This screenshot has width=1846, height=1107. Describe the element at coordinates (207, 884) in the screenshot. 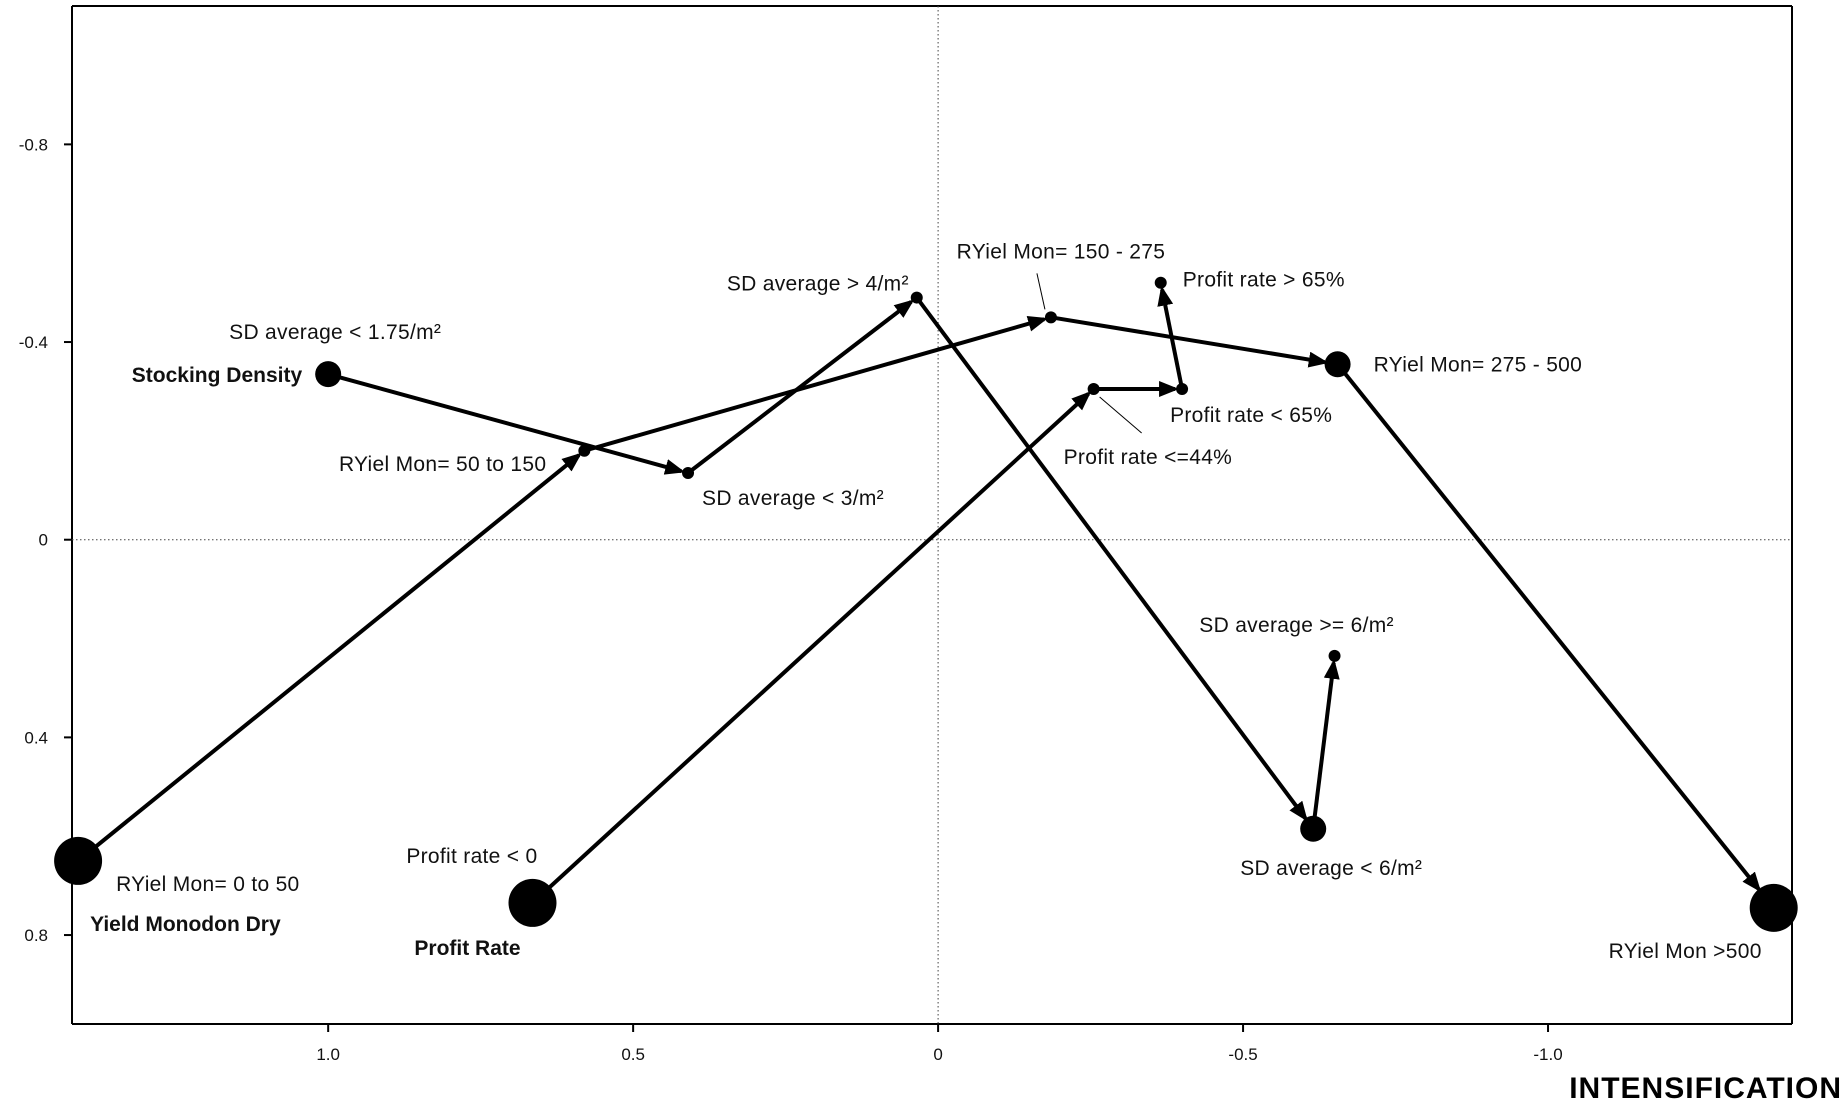

I see `point-label: RYiel Mon= 0 to 50` at that location.